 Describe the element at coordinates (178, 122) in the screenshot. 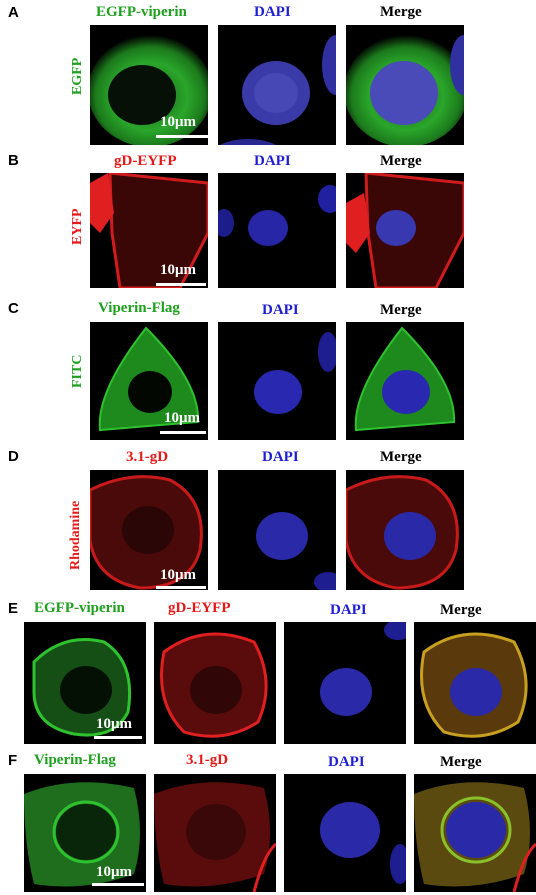

I see `scale-bar-label-a: 10μm` at that location.